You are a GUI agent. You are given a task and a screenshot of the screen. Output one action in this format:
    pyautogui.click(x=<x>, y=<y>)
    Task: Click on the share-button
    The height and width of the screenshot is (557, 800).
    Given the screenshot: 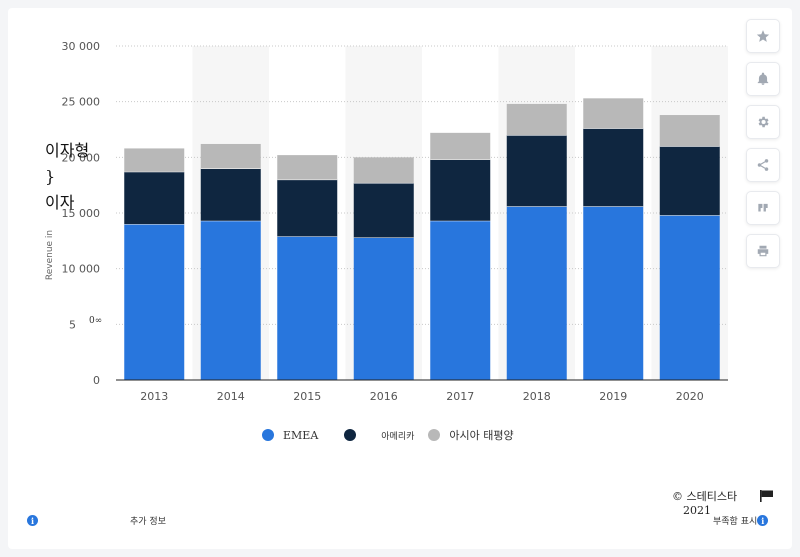 What is the action you would take?
    pyautogui.click(x=763, y=165)
    